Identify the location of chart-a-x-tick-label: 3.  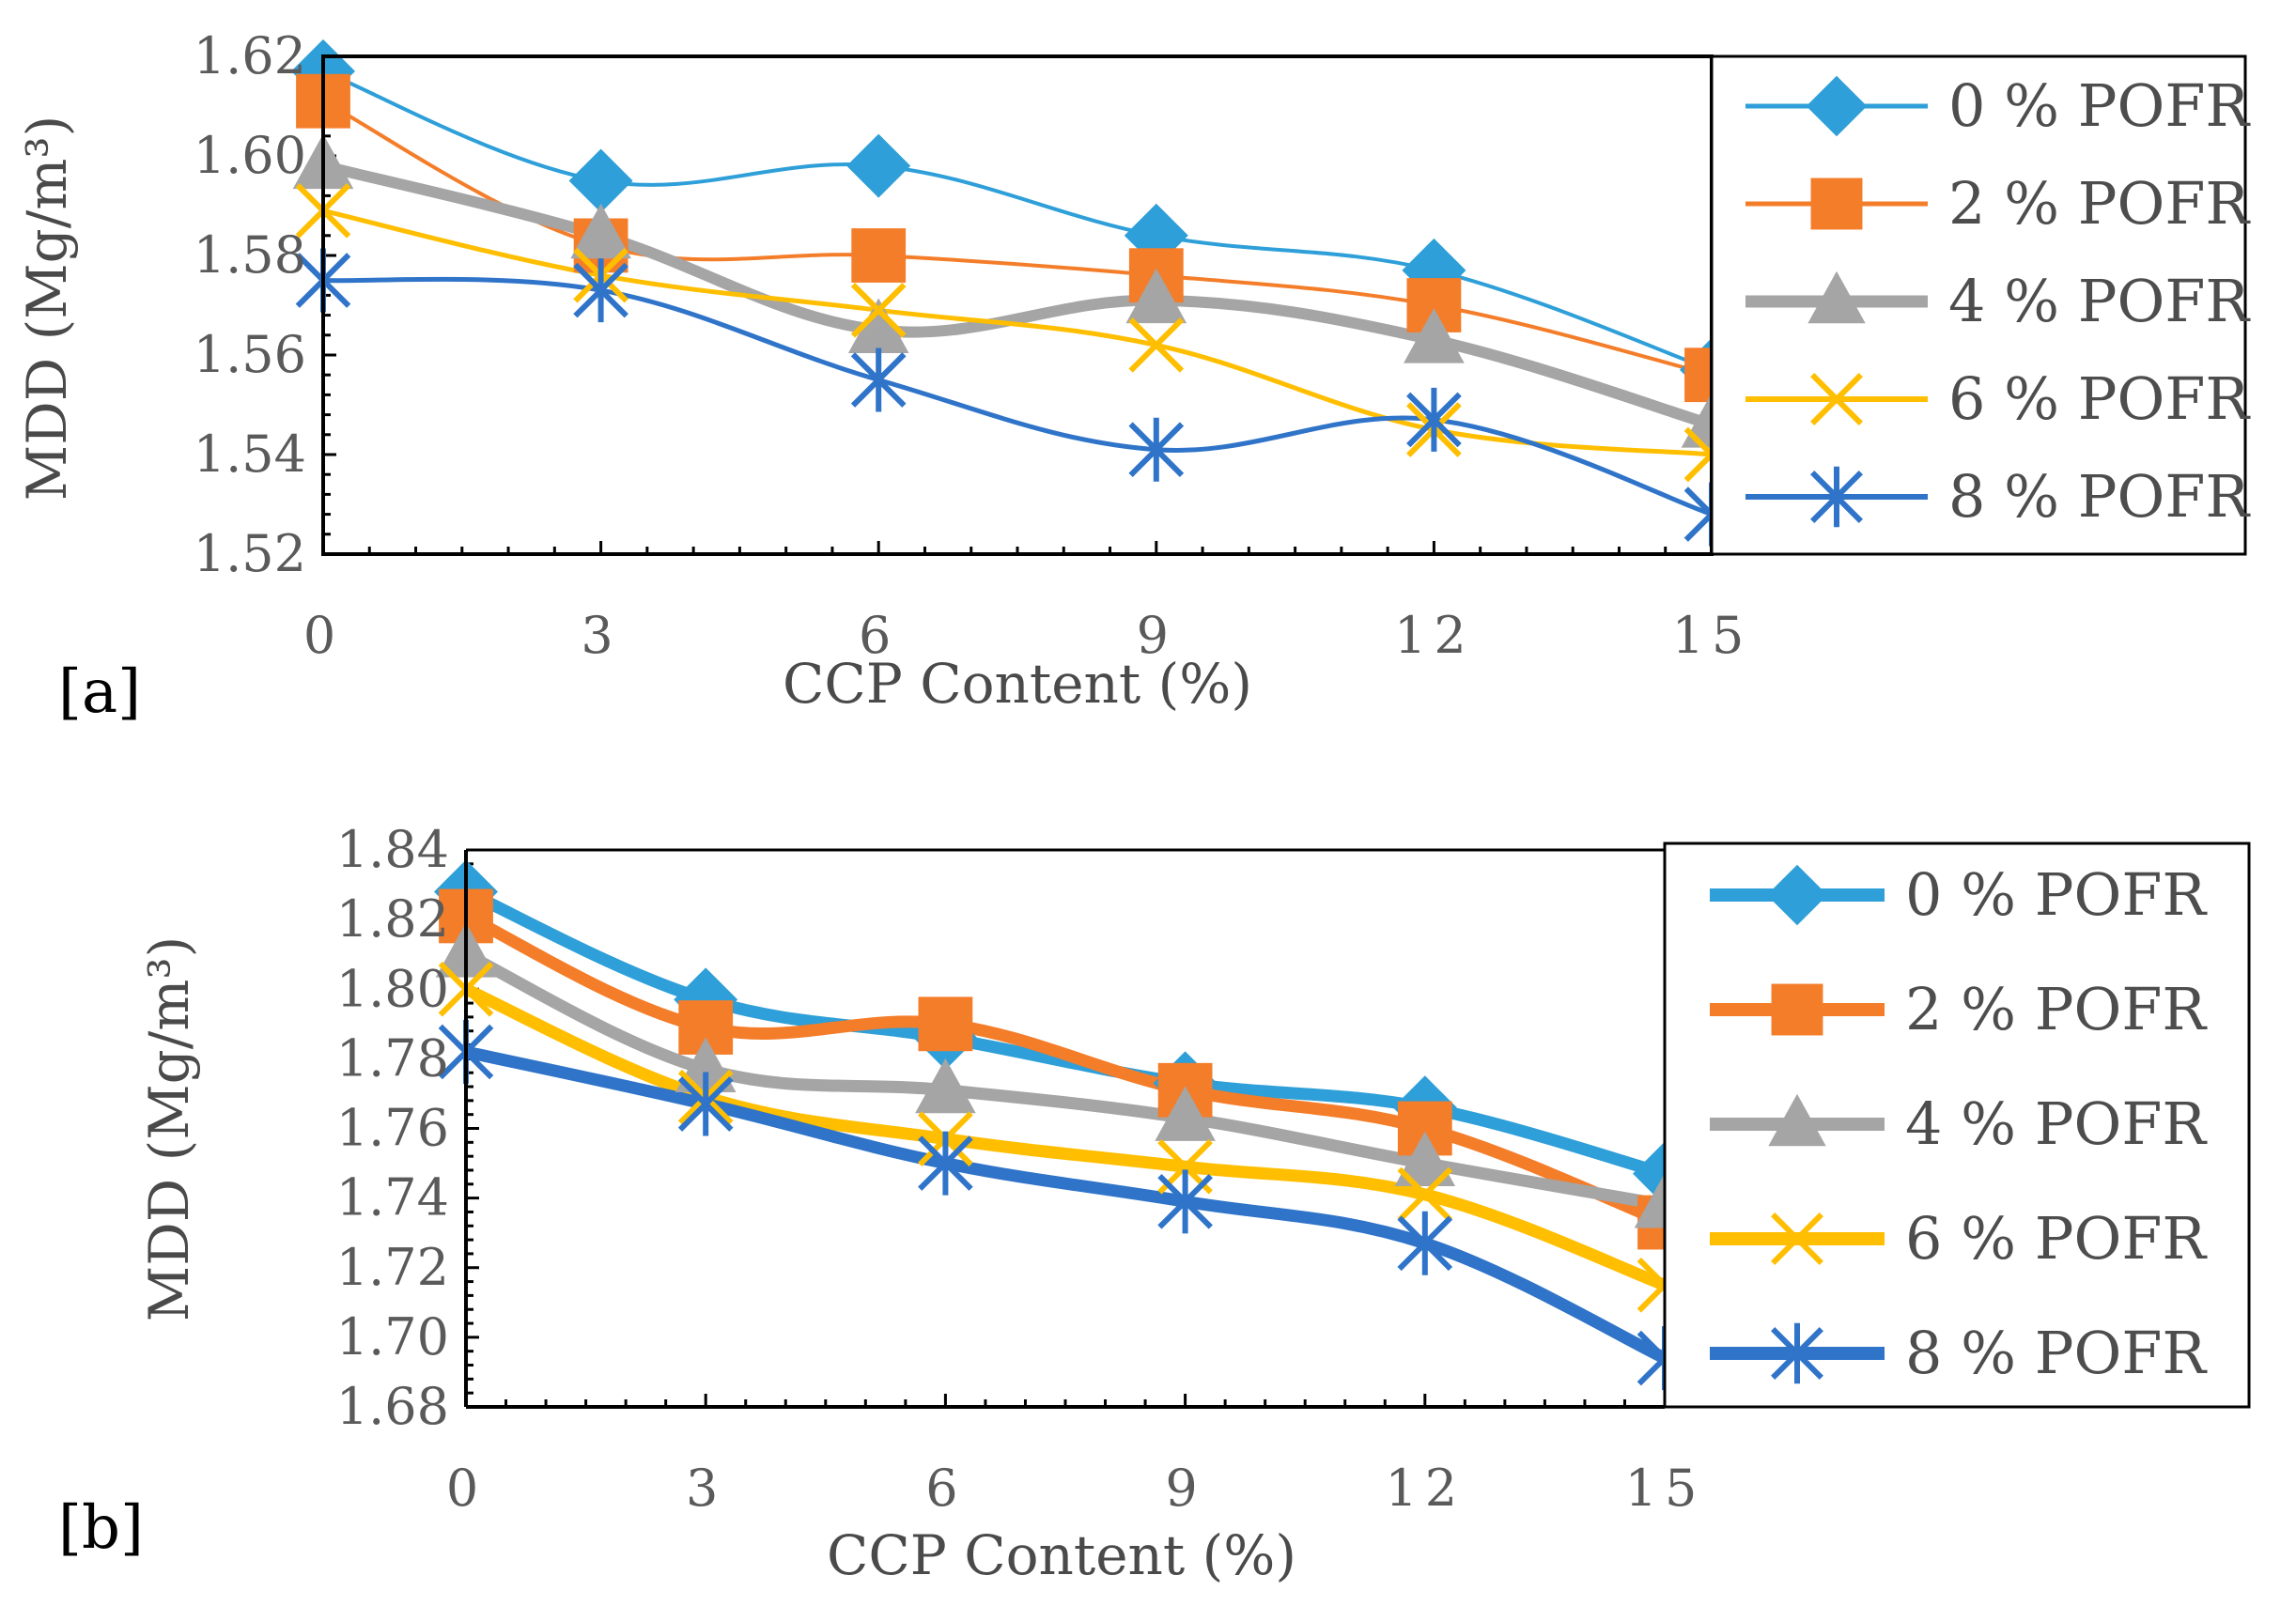
(600, 635).